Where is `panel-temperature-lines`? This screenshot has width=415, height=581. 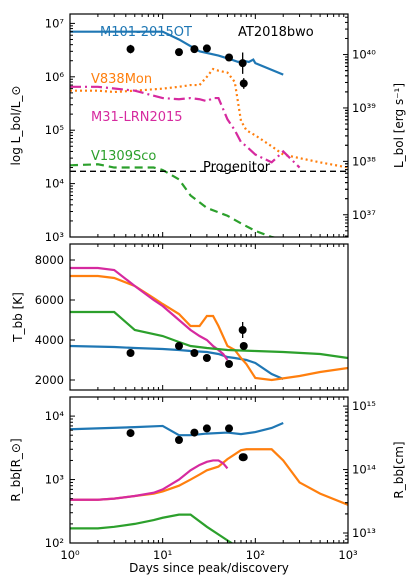
panel-temperature-lines is located at coordinates (209, 324).